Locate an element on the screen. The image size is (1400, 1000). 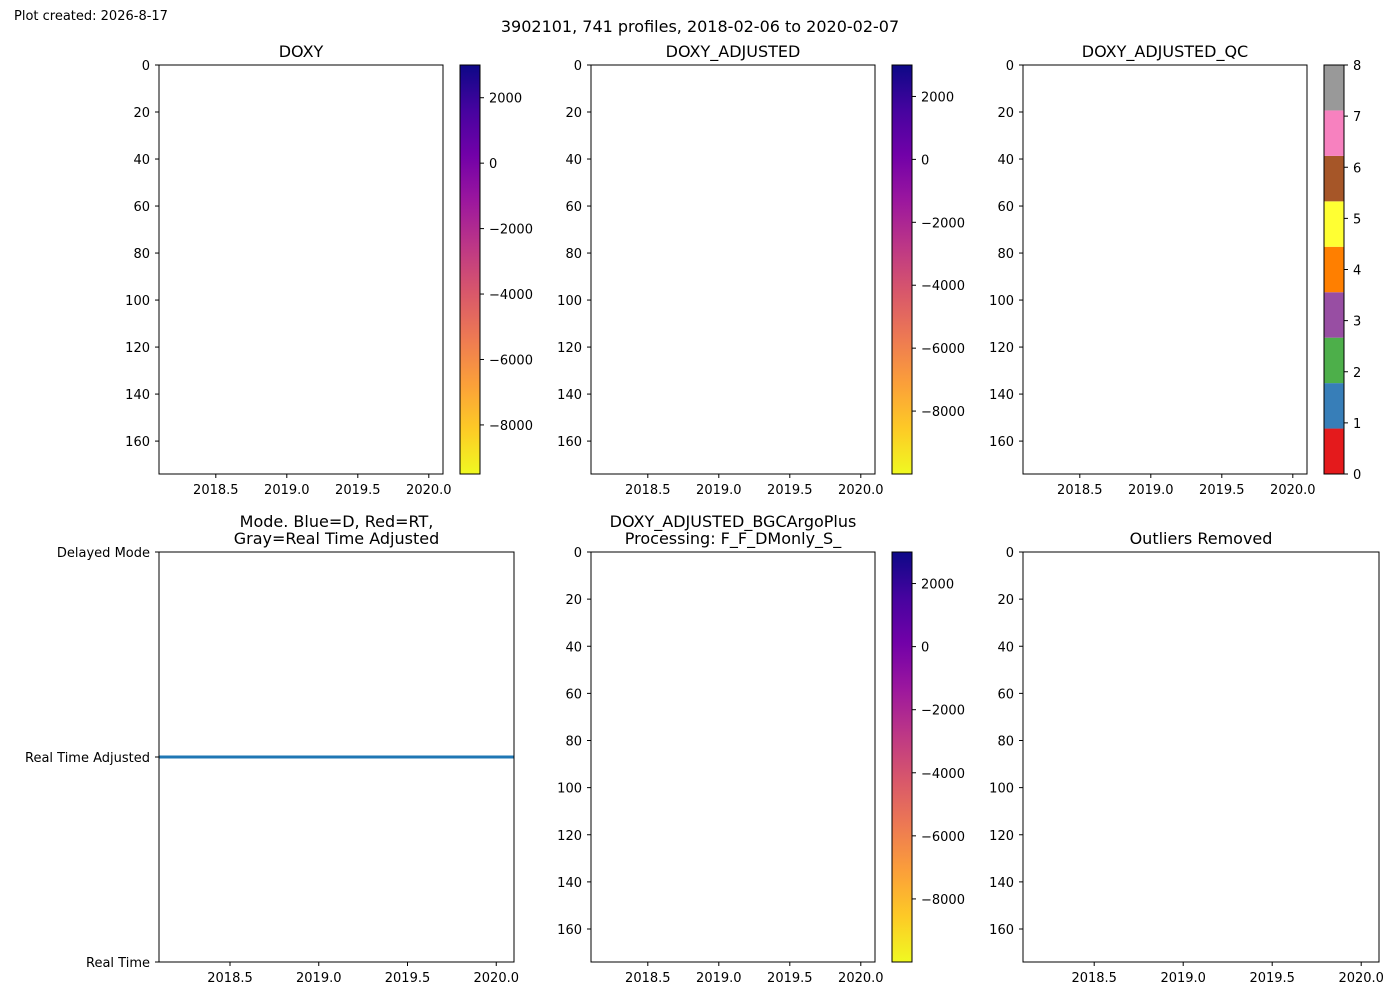
colorbar-tick-label: −2000 is located at coordinates (511, 230).